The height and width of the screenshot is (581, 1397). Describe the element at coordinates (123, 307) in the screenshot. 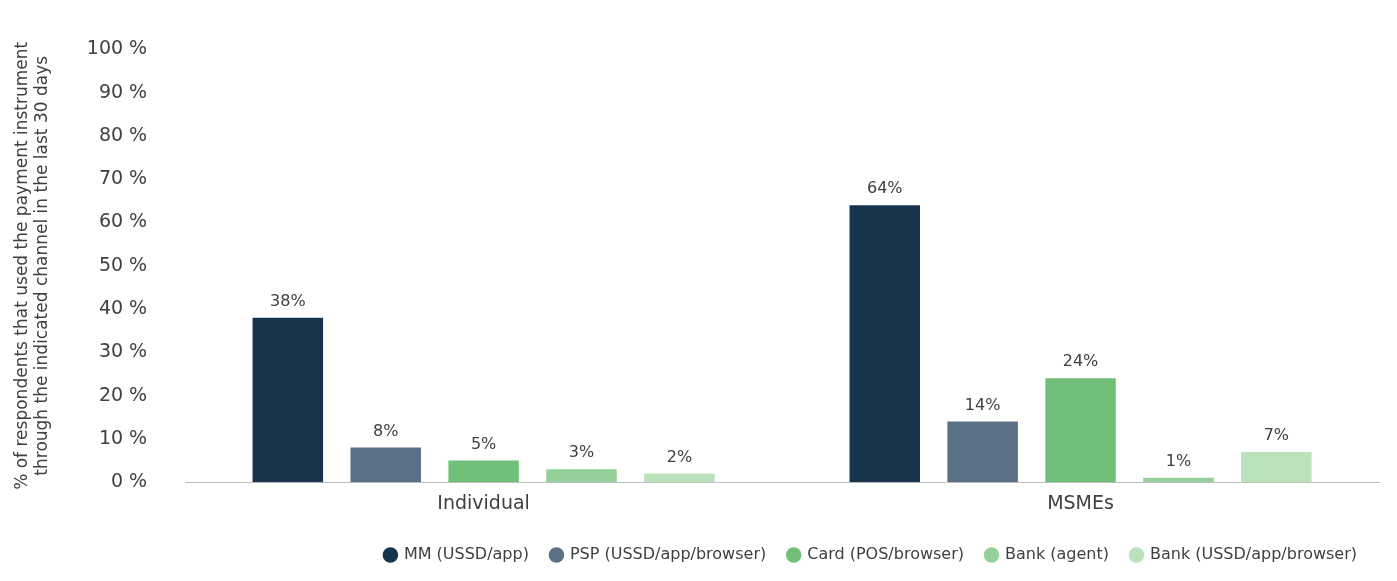

I see `y-tick-label: 40 %` at that location.